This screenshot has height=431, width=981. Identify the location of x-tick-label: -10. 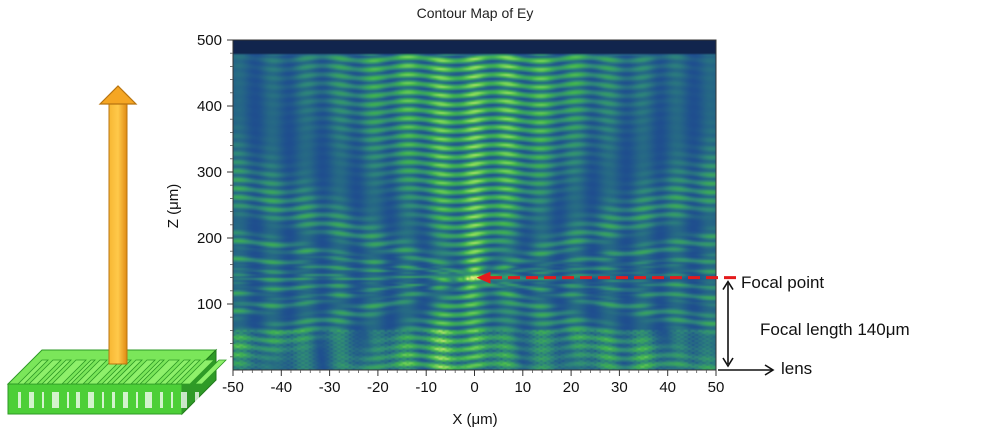
(426, 387).